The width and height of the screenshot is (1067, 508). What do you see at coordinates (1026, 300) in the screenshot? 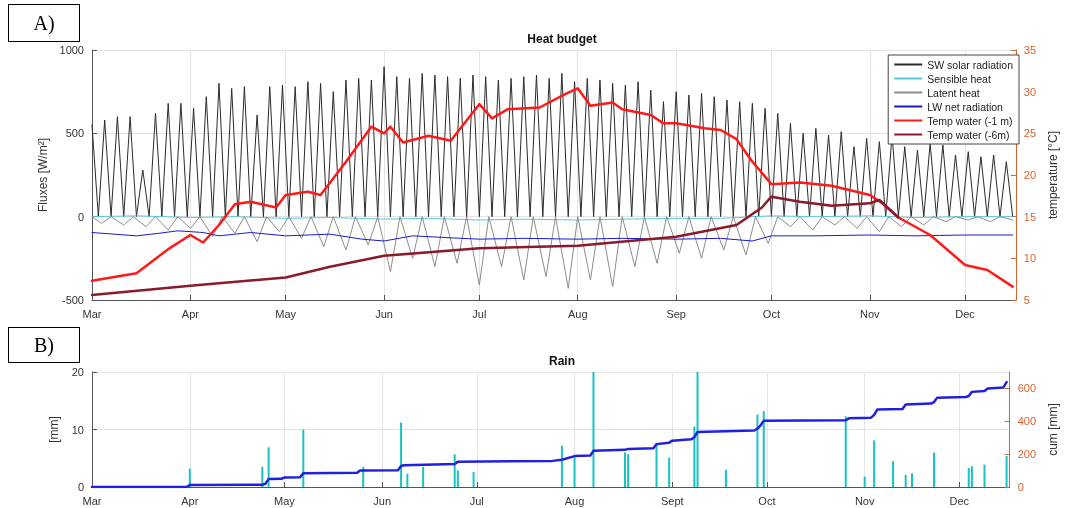
I see `y2-tick-label: 5` at bounding box center [1026, 300].